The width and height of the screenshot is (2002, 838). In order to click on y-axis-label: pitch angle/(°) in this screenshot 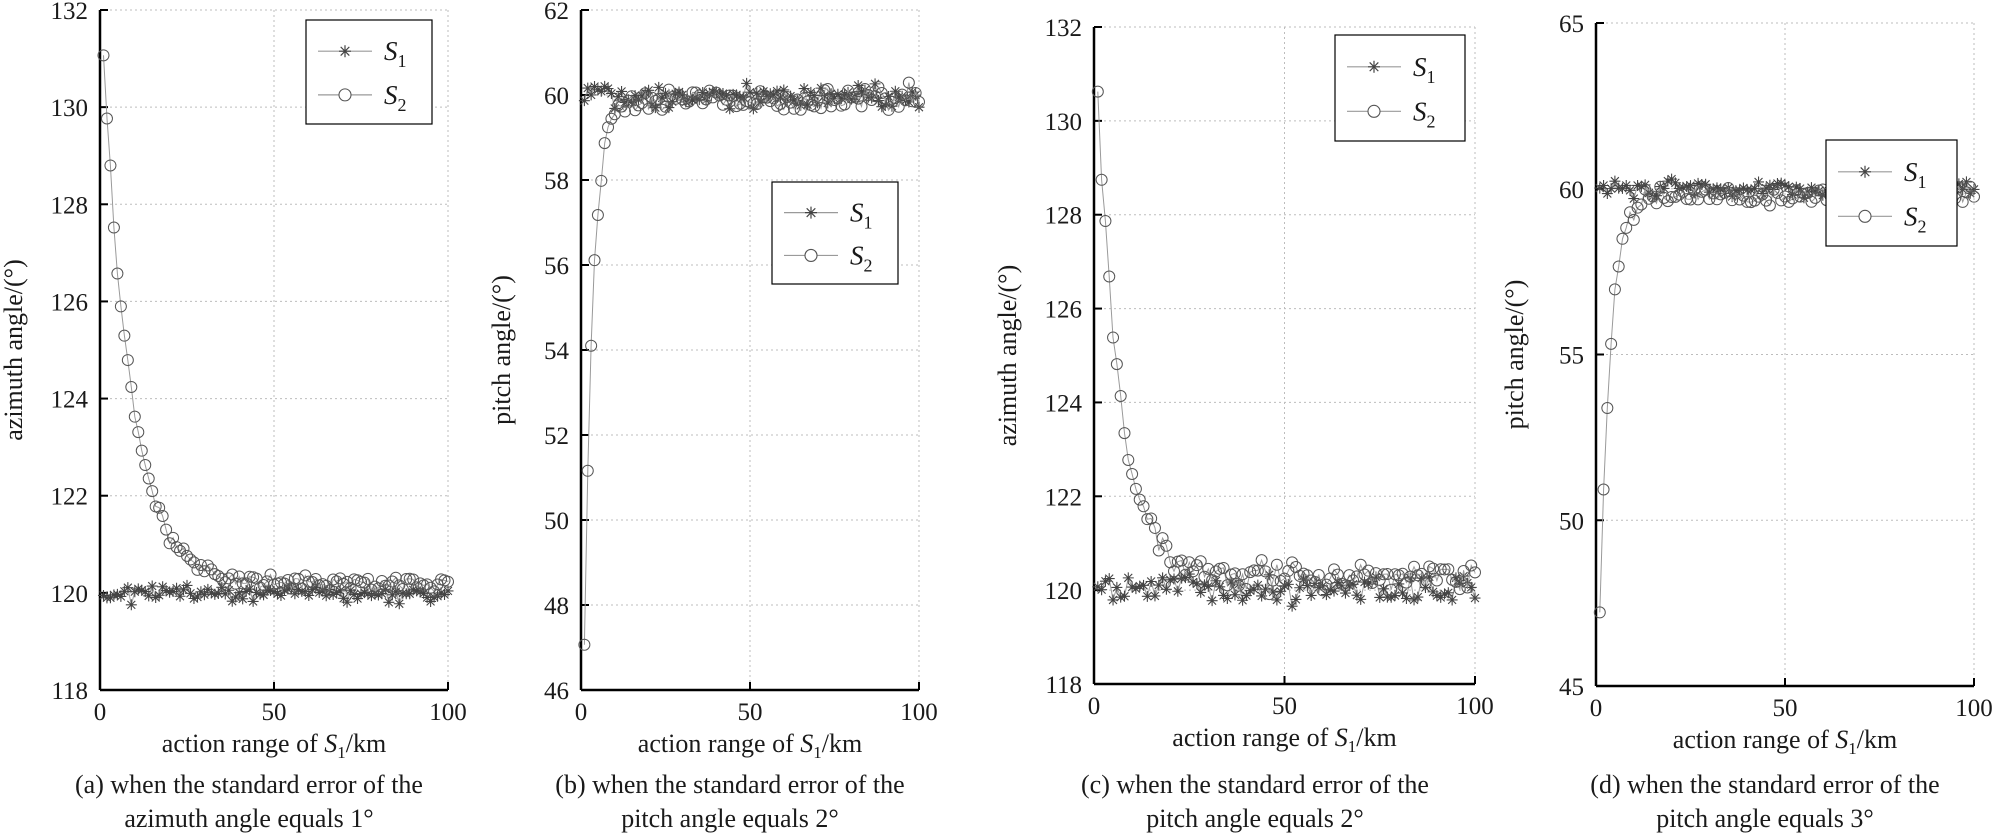, I will do `click(501, 350)`.